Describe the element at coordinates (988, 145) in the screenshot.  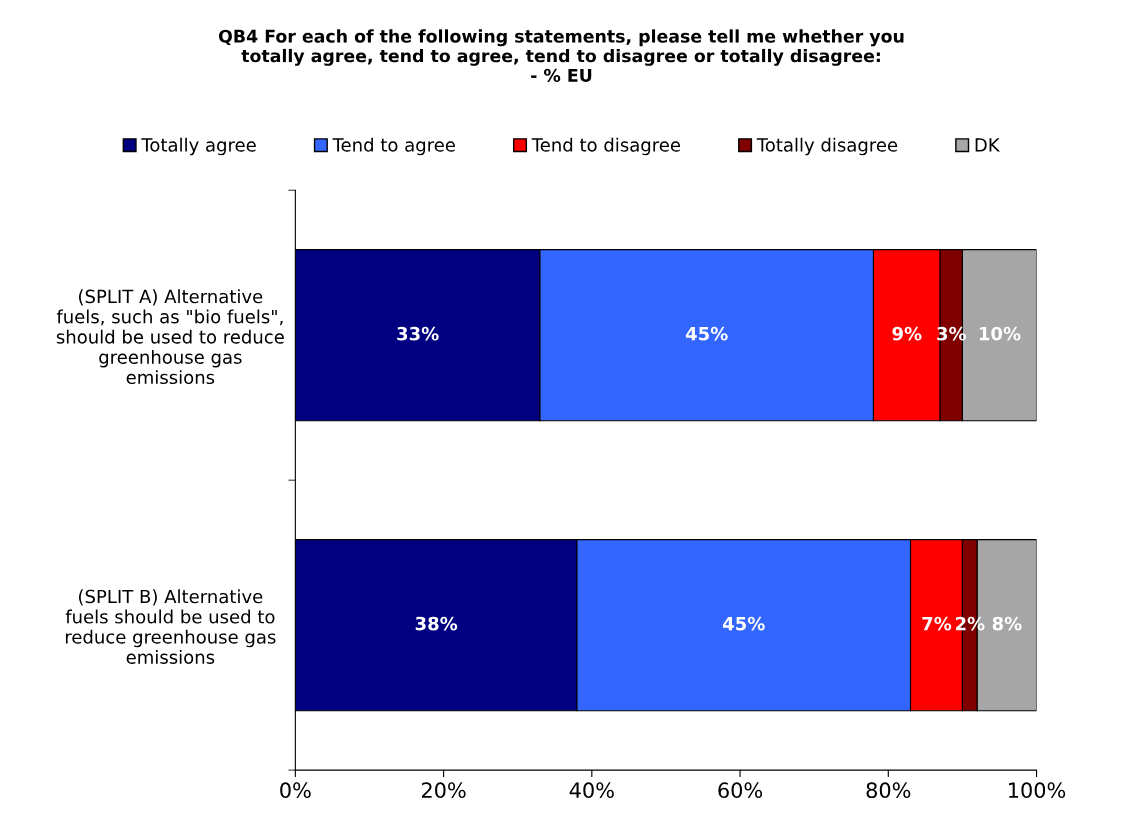
I see `legend-label: DK` at that location.